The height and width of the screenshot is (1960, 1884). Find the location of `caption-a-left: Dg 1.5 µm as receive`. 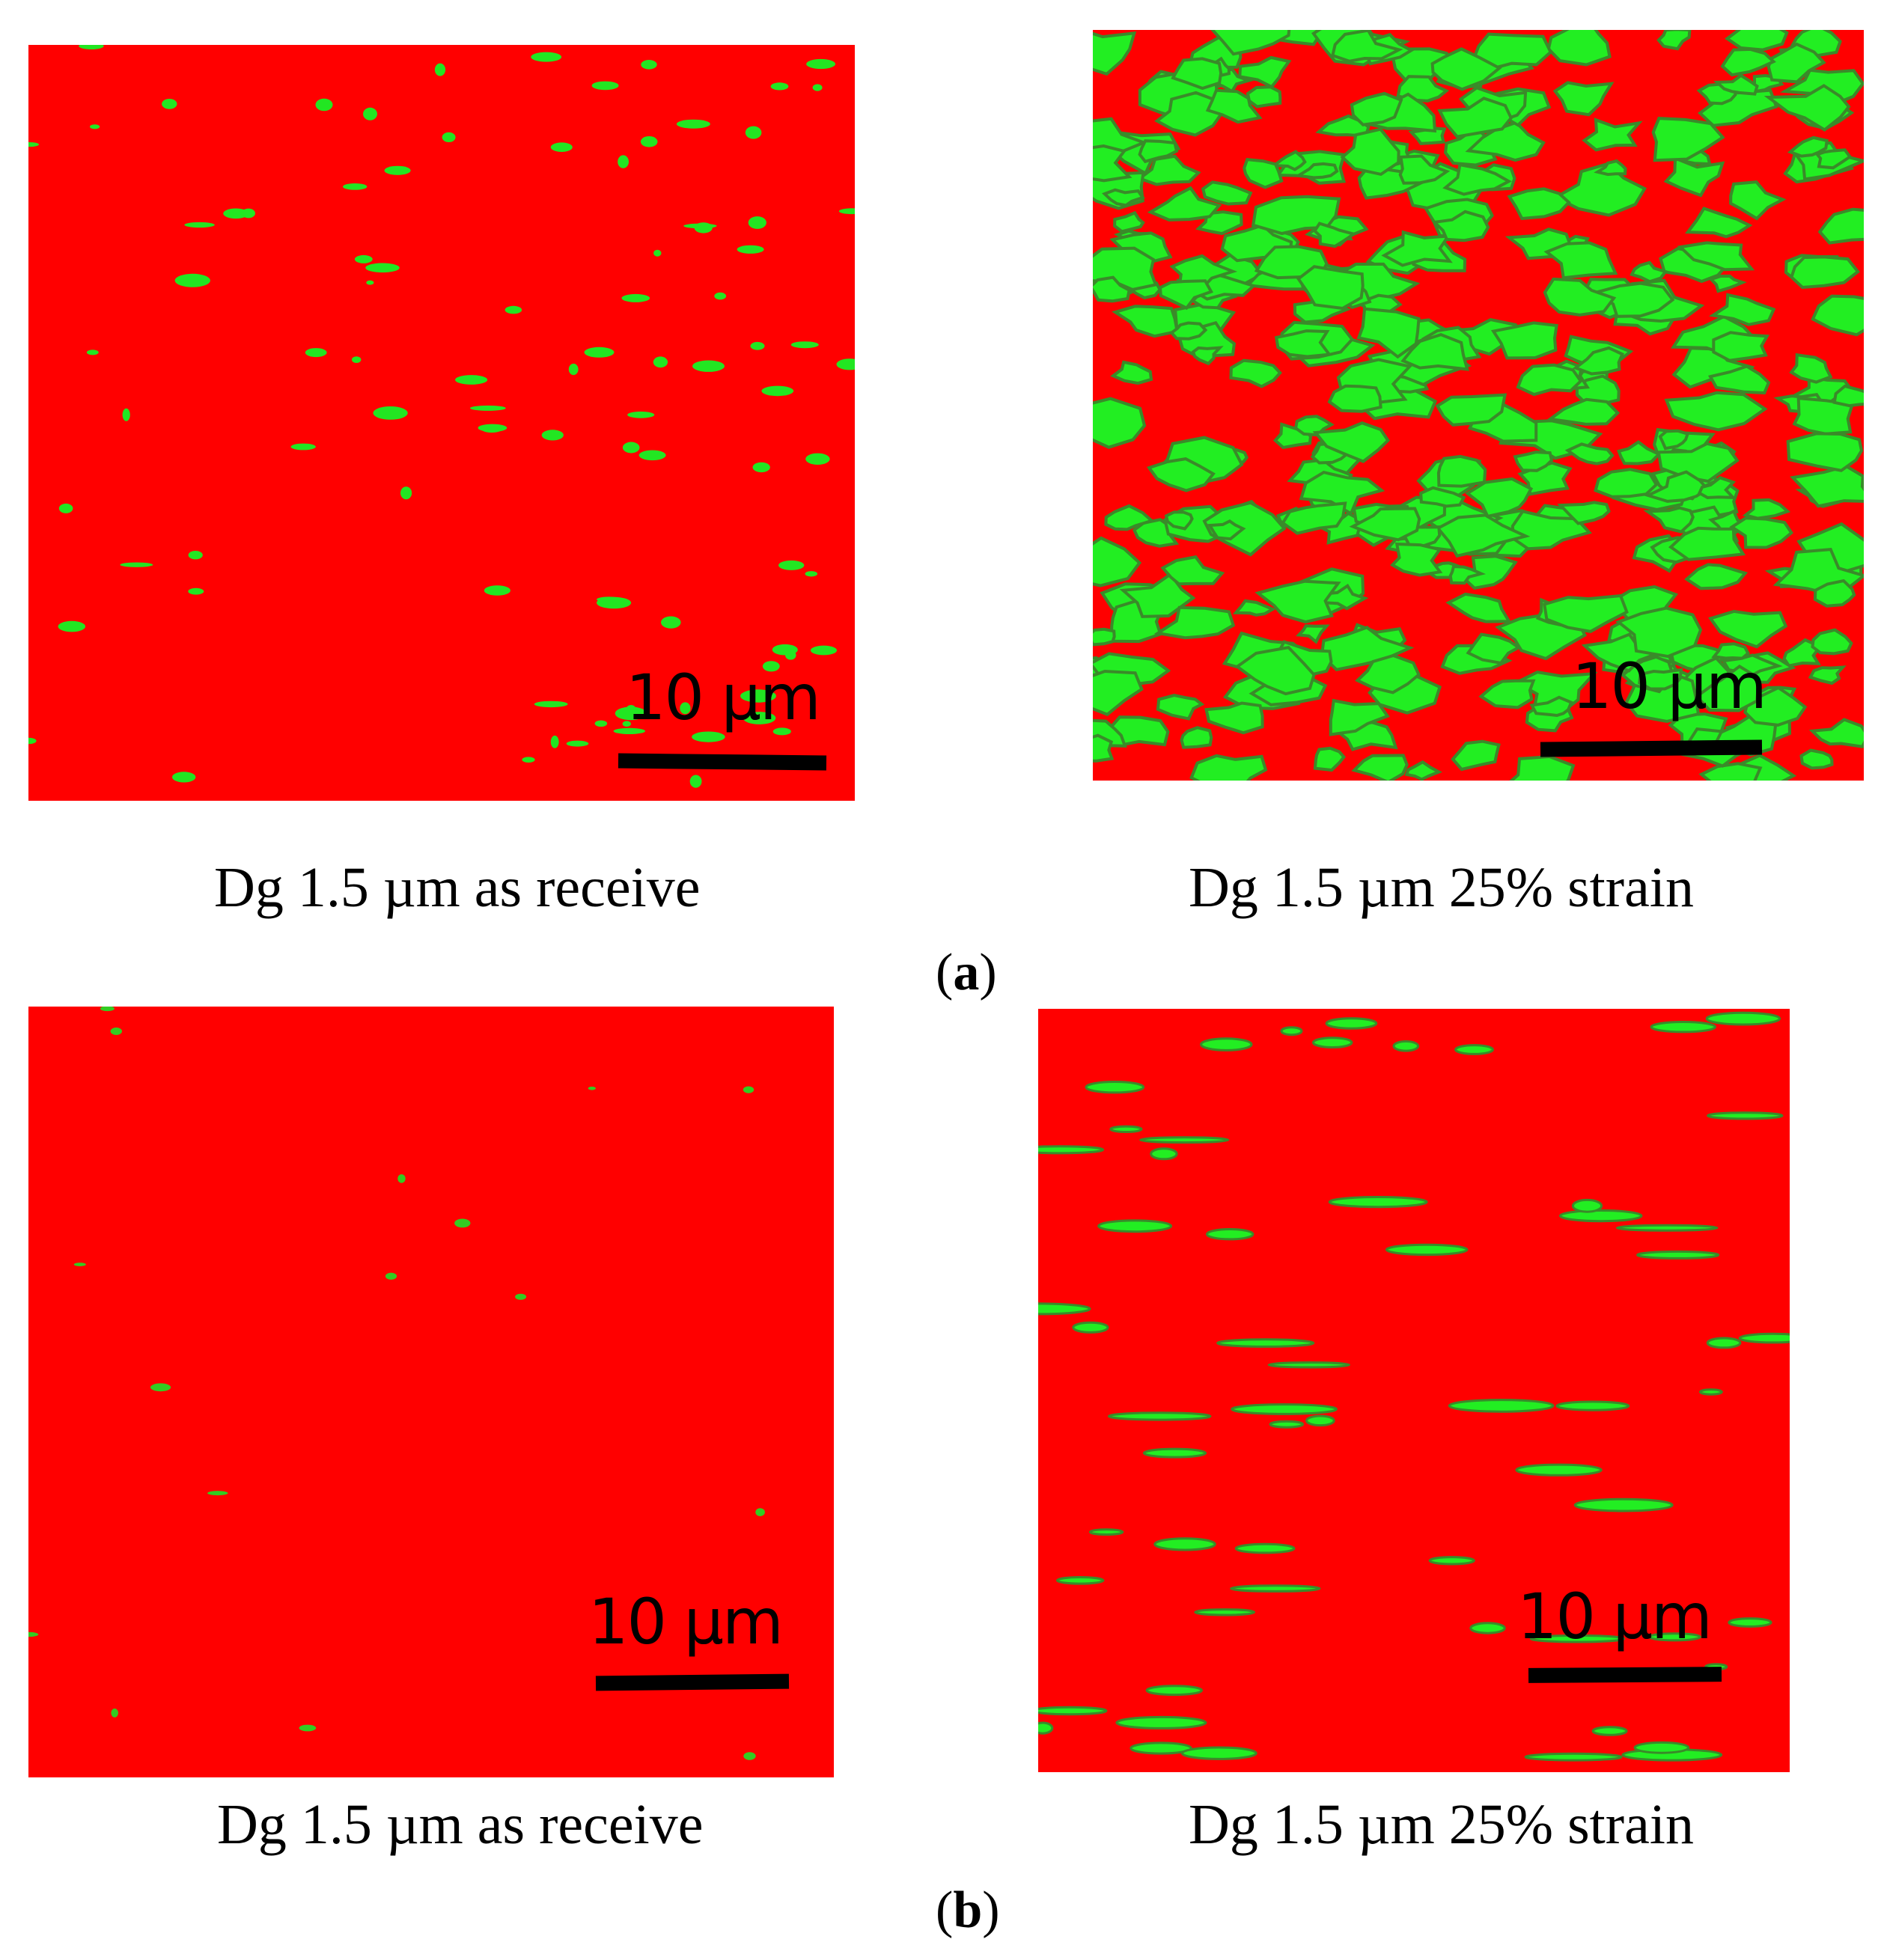

caption-a-left: Dg 1.5 µm as receive is located at coordinates (457, 887).